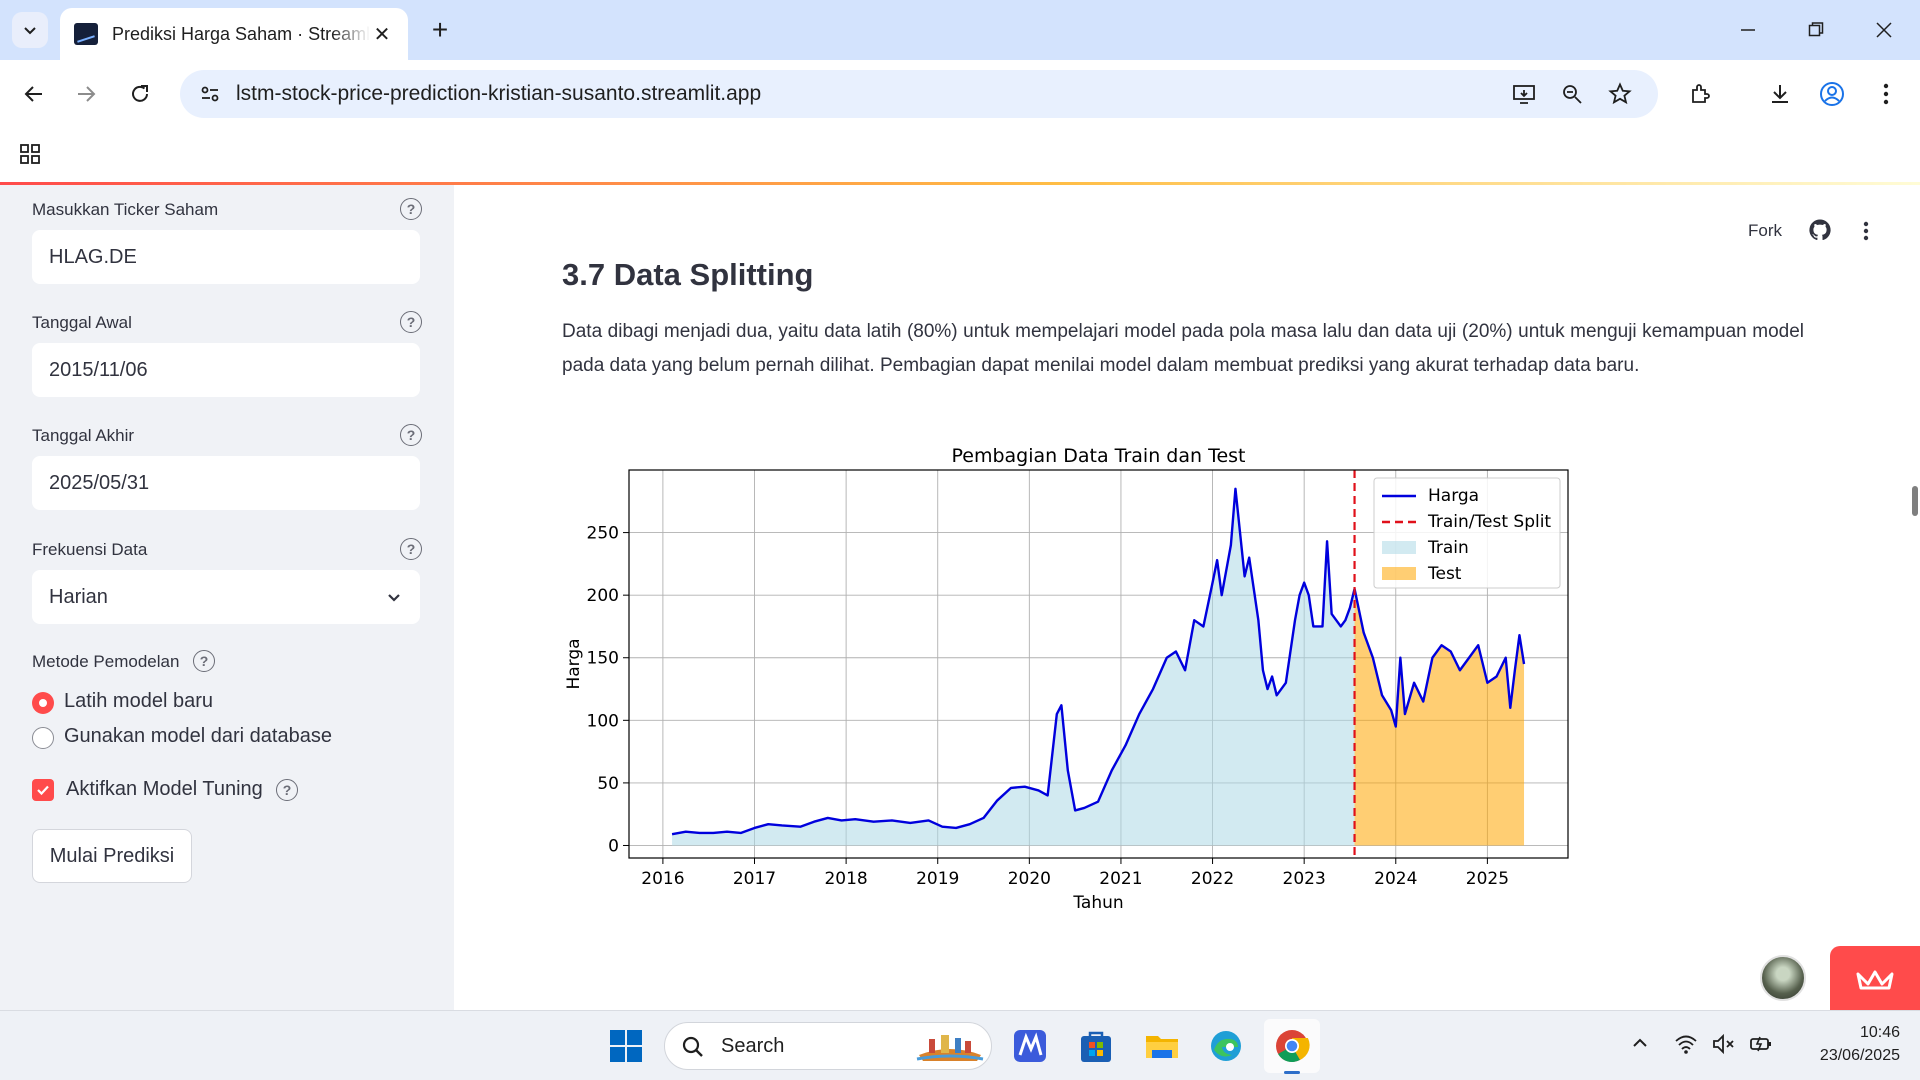 The image size is (1920, 1080). Describe the element at coordinates (1640, 1045) in the screenshot. I see `show-hidden-icons-chevron-icon` at that location.